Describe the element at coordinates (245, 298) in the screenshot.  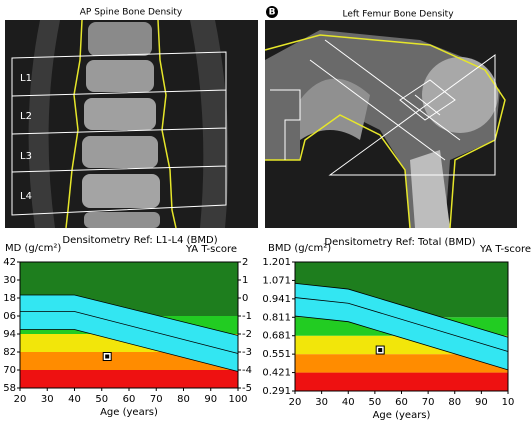
I see `y2-tick-label: 0` at that location.